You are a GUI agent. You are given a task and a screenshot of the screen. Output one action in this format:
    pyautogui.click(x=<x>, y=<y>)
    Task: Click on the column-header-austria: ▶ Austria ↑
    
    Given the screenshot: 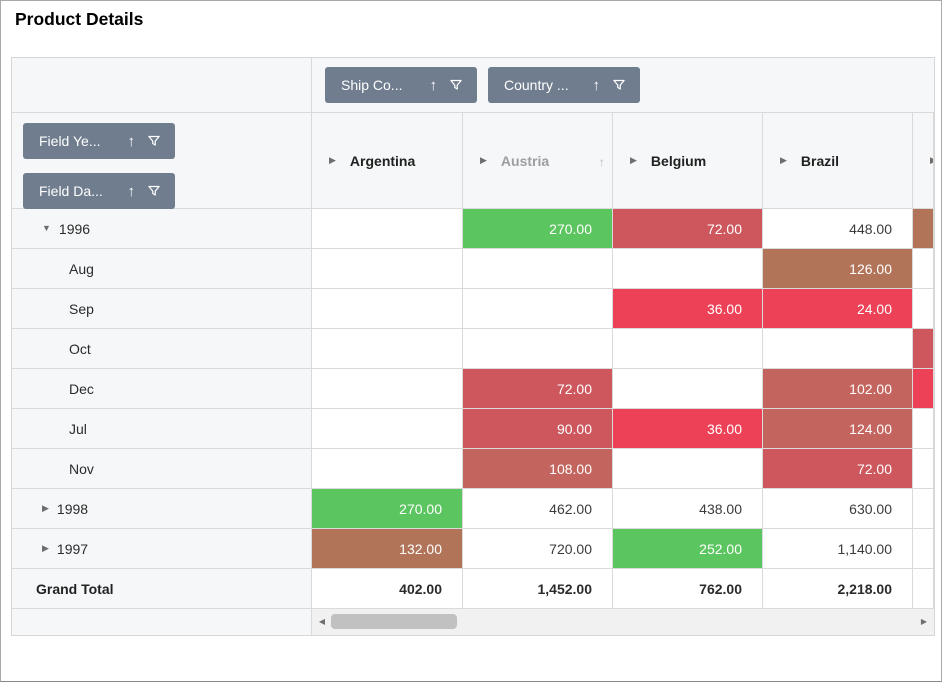 What is the action you would take?
    pyautogui.click(x=538, y=161)
    